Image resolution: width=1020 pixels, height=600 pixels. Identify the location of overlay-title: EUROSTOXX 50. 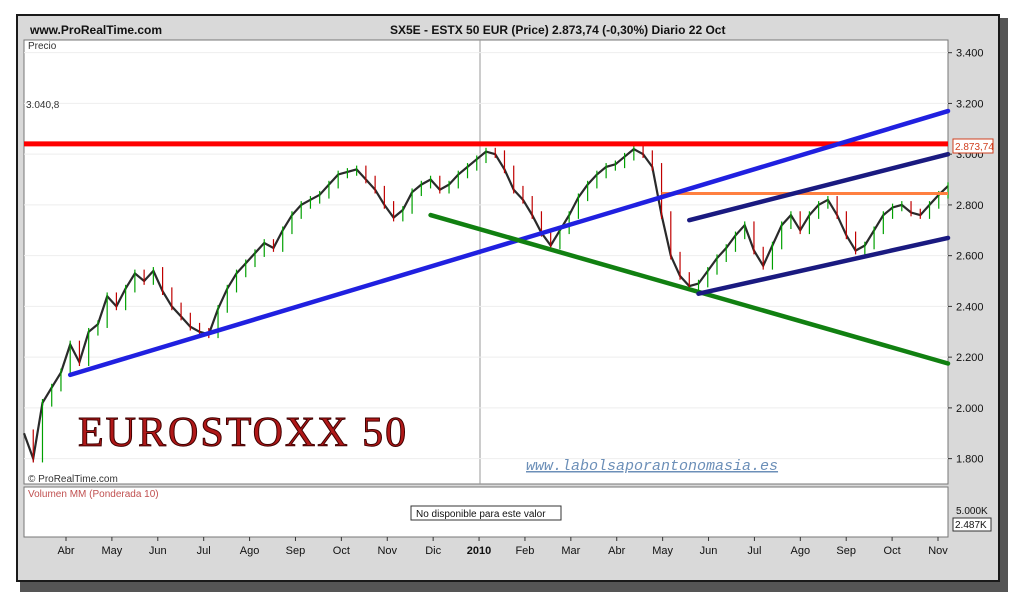
(243, 433).